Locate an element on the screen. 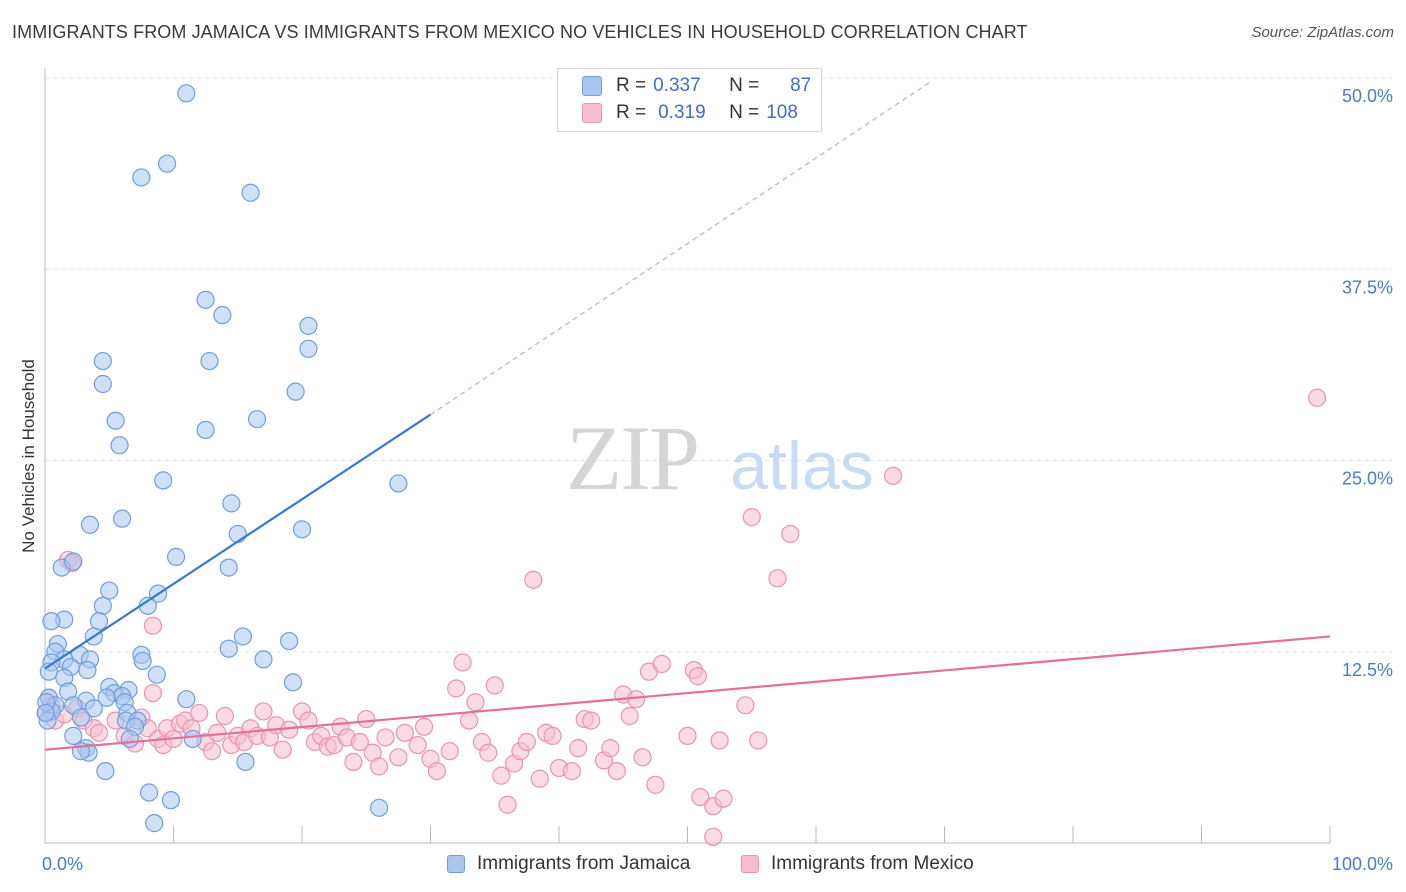  legend-item-mexico: Immigrants from Mexico is located at coordinates (857, 864).